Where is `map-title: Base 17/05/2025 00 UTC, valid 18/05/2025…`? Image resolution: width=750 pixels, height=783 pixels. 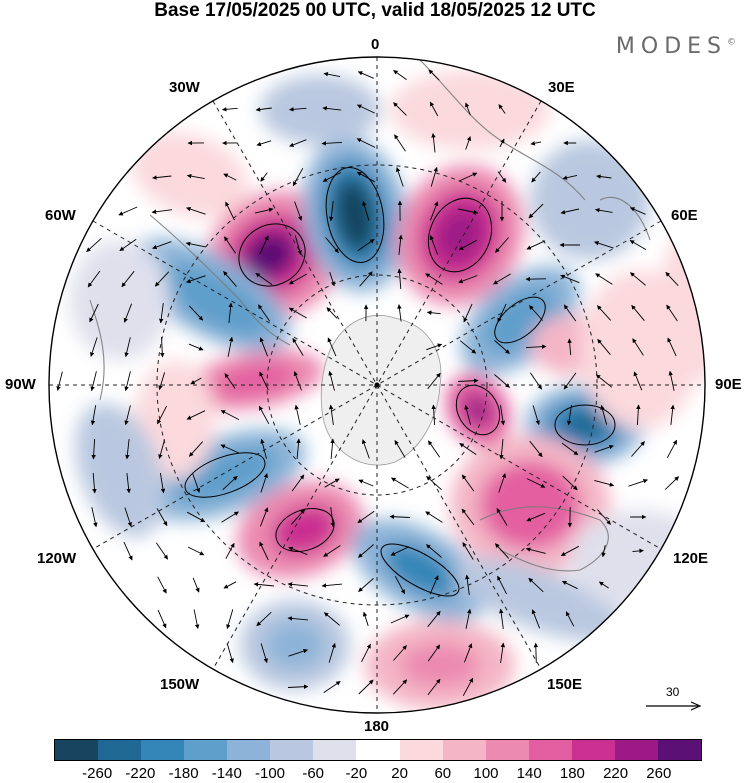
map-title: Base 17/05/2025 00 UTC, valid 18/05/2025… is located at coordinates (375, 10).